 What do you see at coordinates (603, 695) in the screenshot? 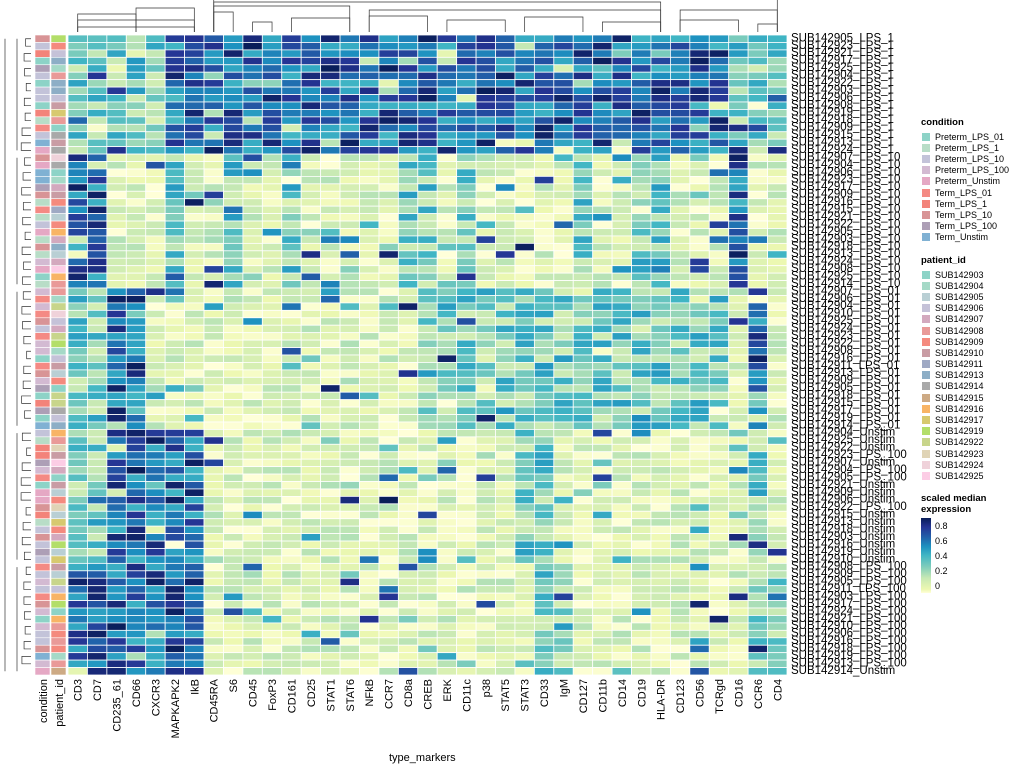
I see `column-label: CD11b` at bounding box center [603, 695].